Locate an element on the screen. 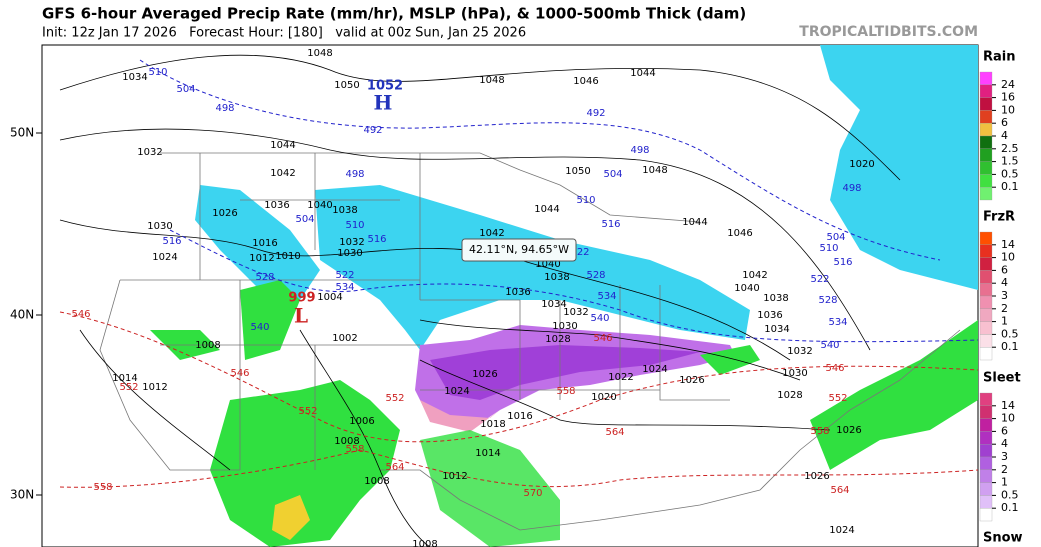 This screenshot has height=547, width=1041. legend-tick-label: 1 is located at coordinates (1004, 321).